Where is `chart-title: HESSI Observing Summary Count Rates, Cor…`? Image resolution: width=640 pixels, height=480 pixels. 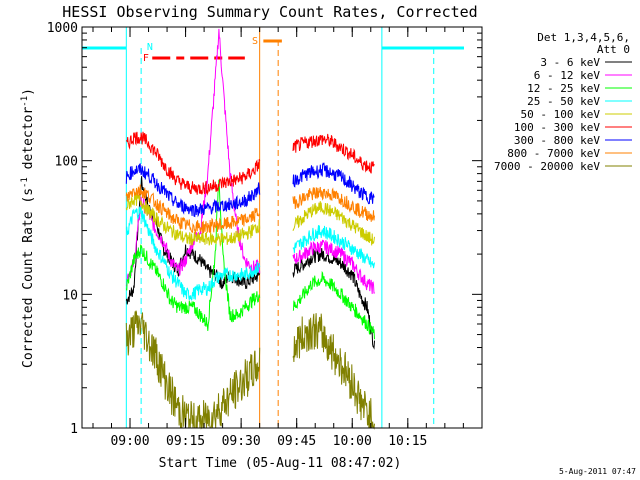
chart-title: HESSI Observing Summary Count Rates, Cor… is located at coordinates (269, 12).